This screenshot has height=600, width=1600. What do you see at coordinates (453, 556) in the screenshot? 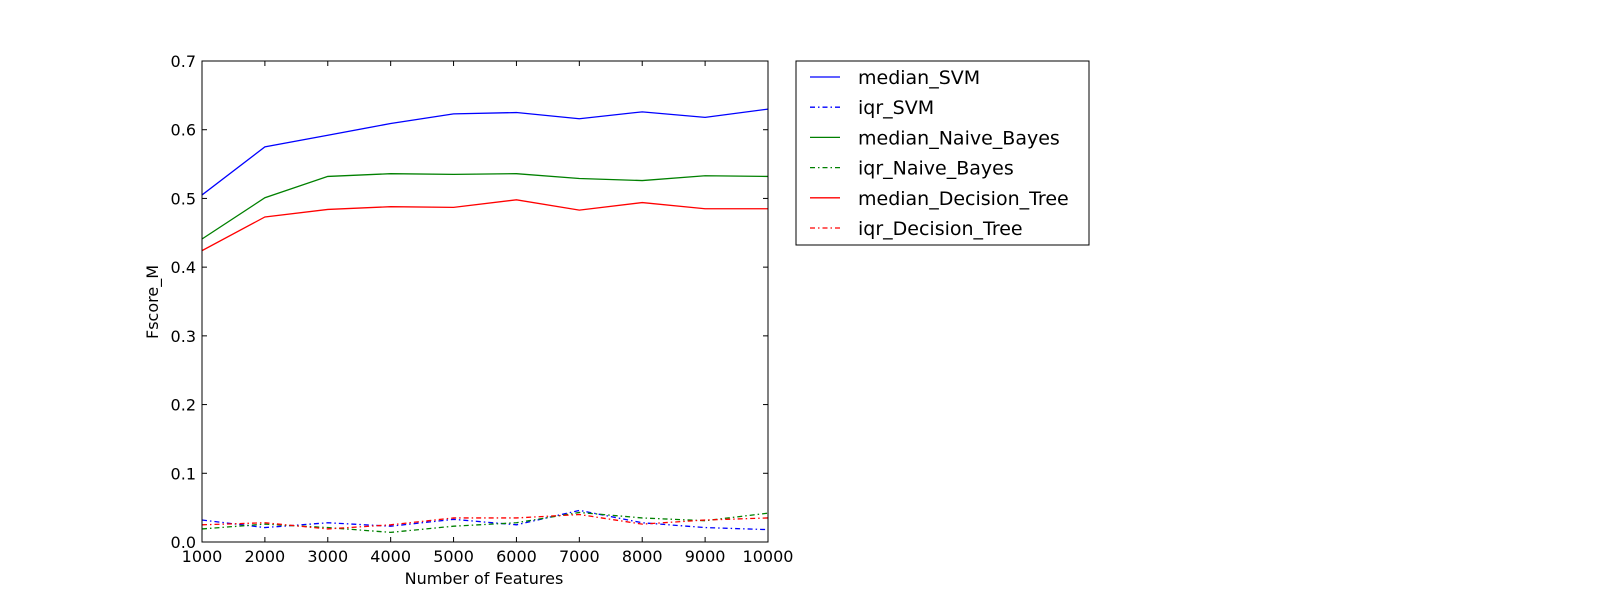
I see `x-tick-label: 5000` at bounding box center [453, 556].